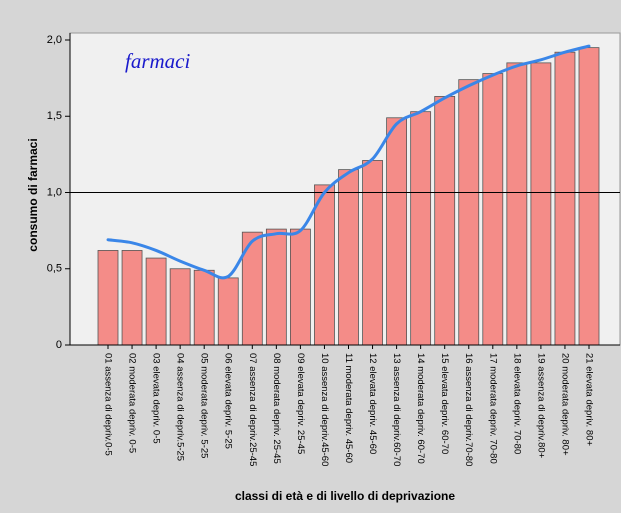 The width and height of the screenshot is (621, 513). Describe the element at coordinates (564, 404) in the screenshot. I see `x-tick-label: 20 moderata depriv. 80+` at that location.